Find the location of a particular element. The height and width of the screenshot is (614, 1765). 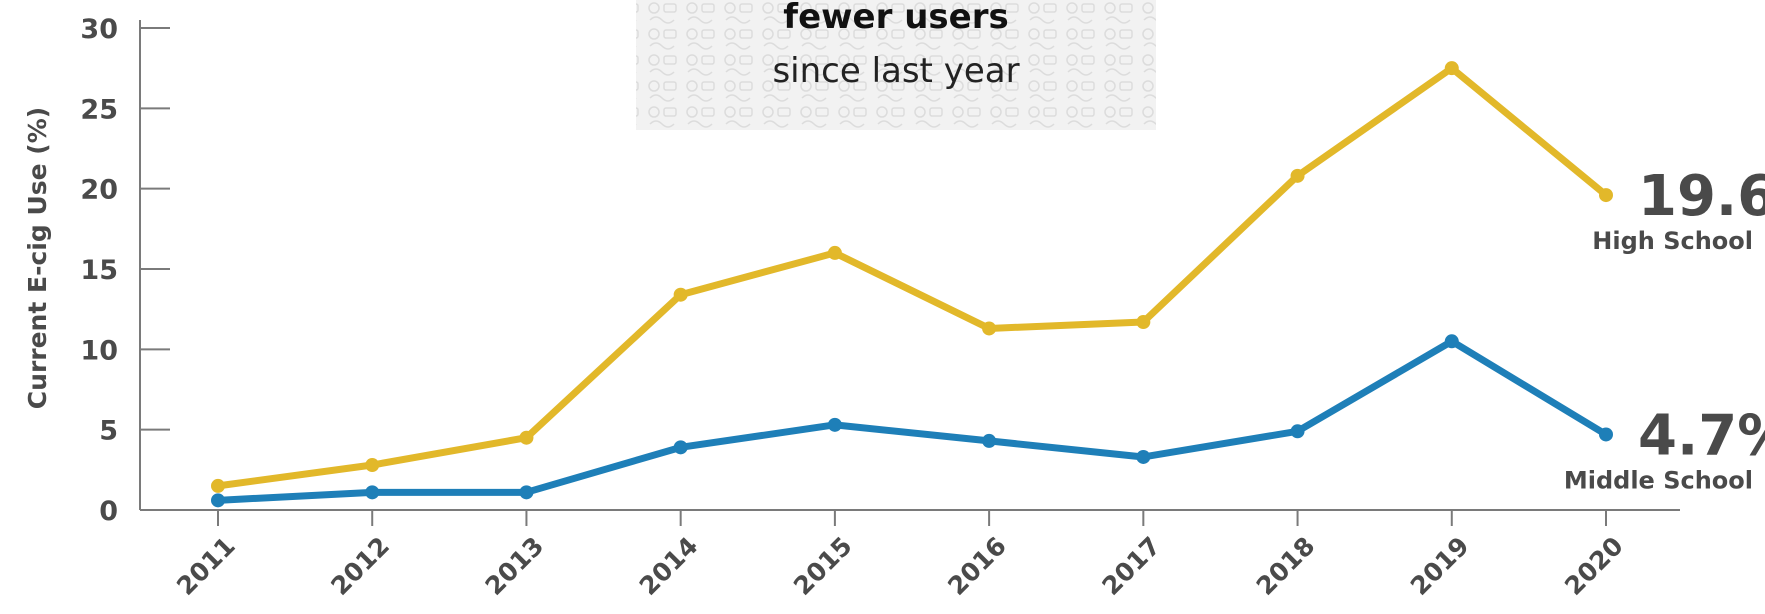

annotation-headline: fewer users is located at coordinates (895, 18).